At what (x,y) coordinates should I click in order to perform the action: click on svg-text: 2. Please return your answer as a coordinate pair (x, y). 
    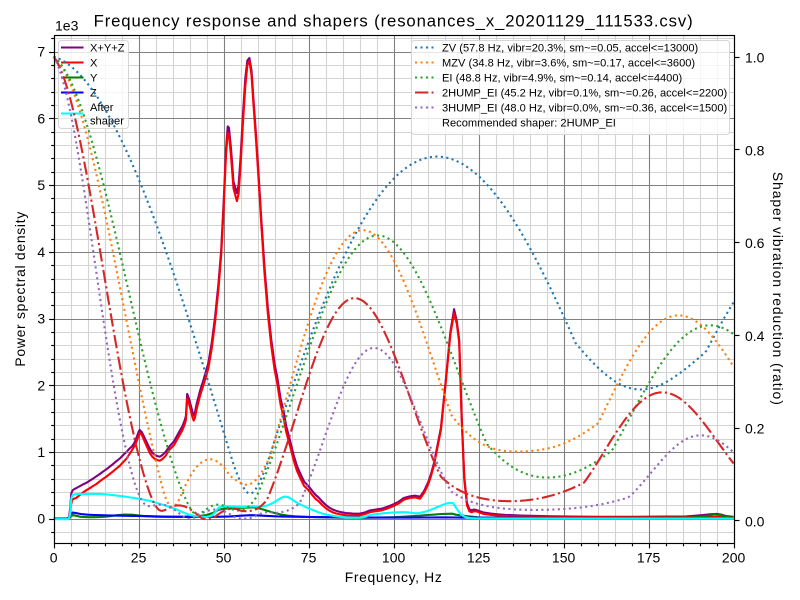
    Looking at the image, I should click on (41, 385).